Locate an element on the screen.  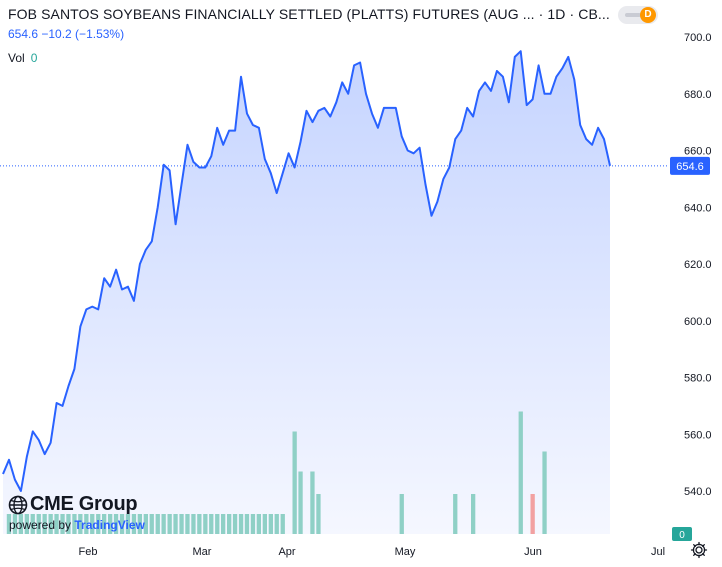
y-tick-label: 660.0 is located at coordinates (698, 152).